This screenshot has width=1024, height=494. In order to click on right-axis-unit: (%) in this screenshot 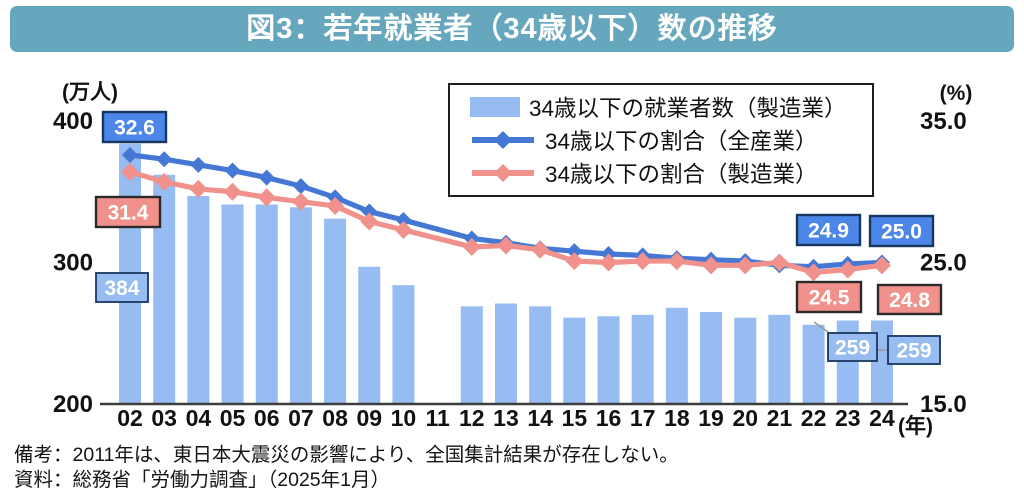, I will do `click(956, 93)`.